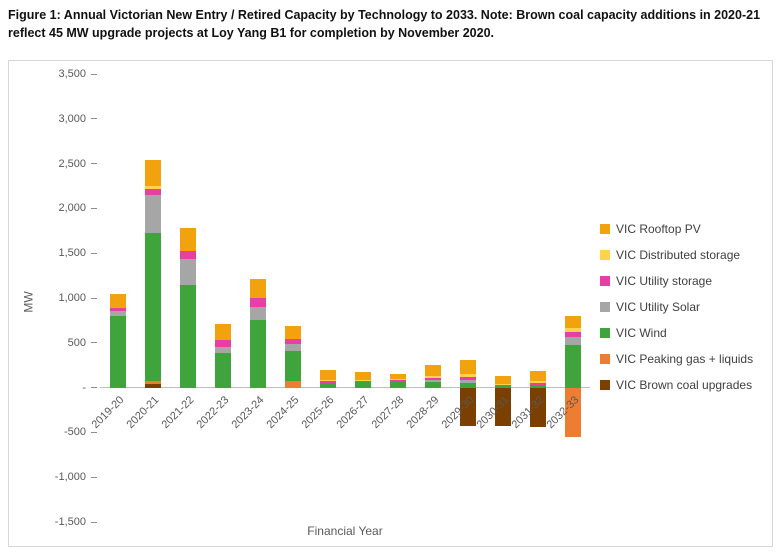  I want to click on legend-item: VIC Wind, so click(633, 333).